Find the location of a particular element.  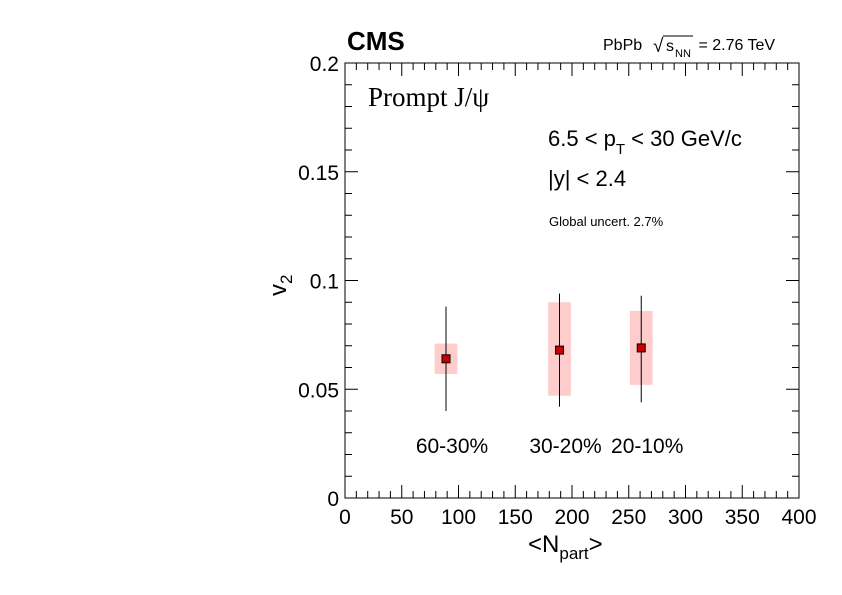

centrality-label: 20-10% is located at coordinates (647, 446).